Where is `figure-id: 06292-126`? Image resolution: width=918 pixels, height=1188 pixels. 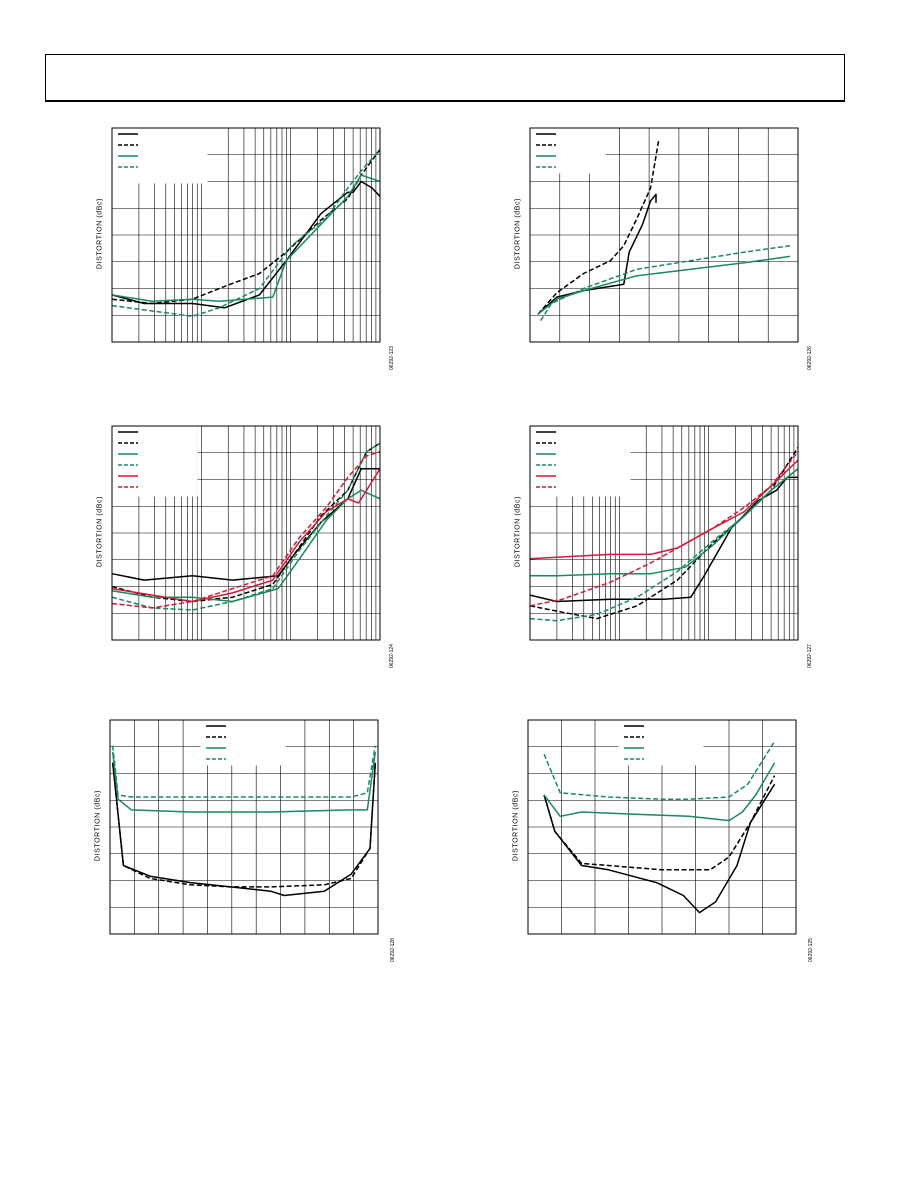 figure-id: 06292-126 is located at coordinates (810, 358).